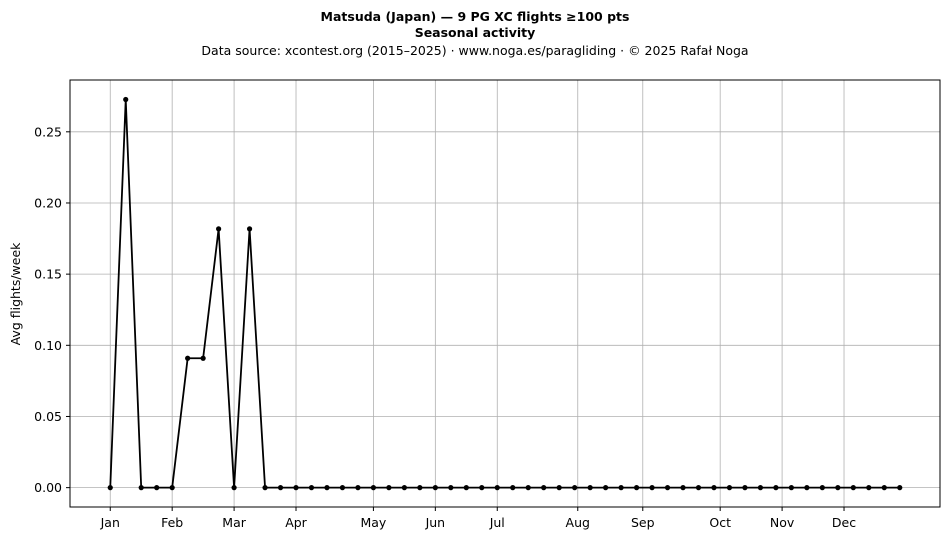 Image resolution: width=950 pixels, height=539 pixels. Describe the element at coordinates (110, 522) in the screenshot. I see `x-tick-label: Jan` at that location.